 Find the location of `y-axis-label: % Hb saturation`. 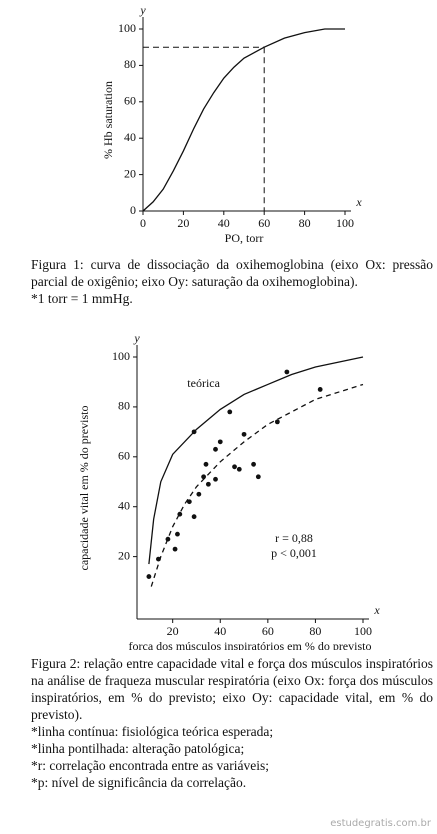

y-axis-label: % Hb saturation is located at coordinates (108, 120).